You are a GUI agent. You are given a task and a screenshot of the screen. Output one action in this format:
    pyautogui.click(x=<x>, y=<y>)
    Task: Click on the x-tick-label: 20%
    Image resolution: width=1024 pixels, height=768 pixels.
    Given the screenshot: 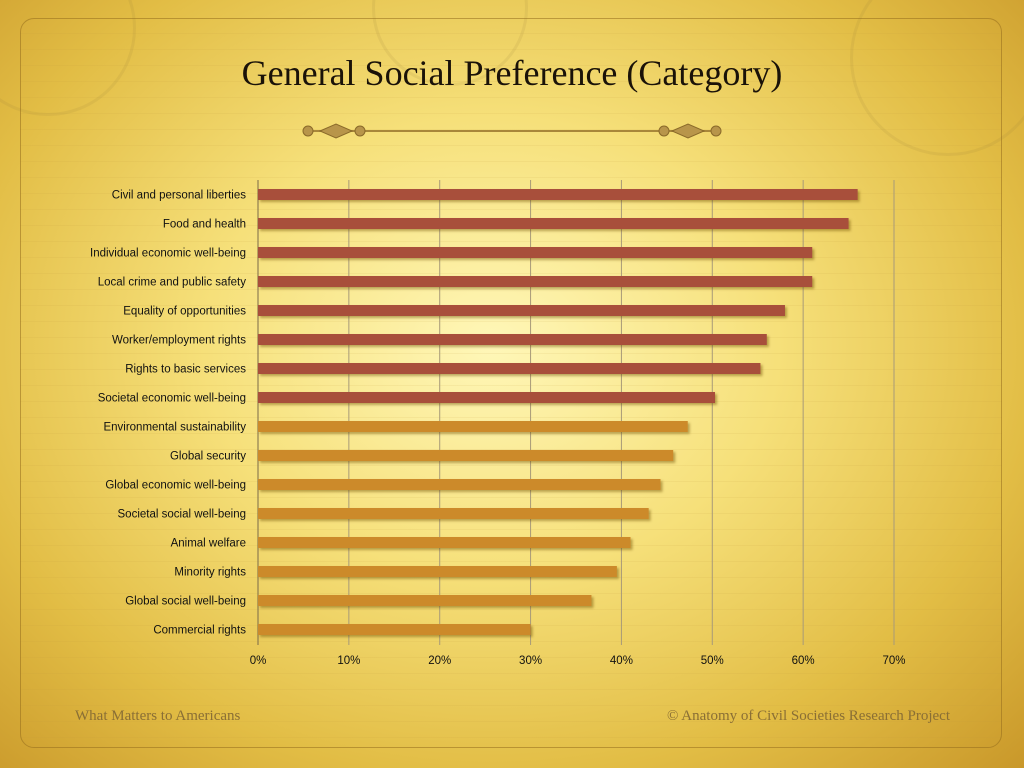 What is the action you would take?
    pyautogui.click(x=439, y=661)
    